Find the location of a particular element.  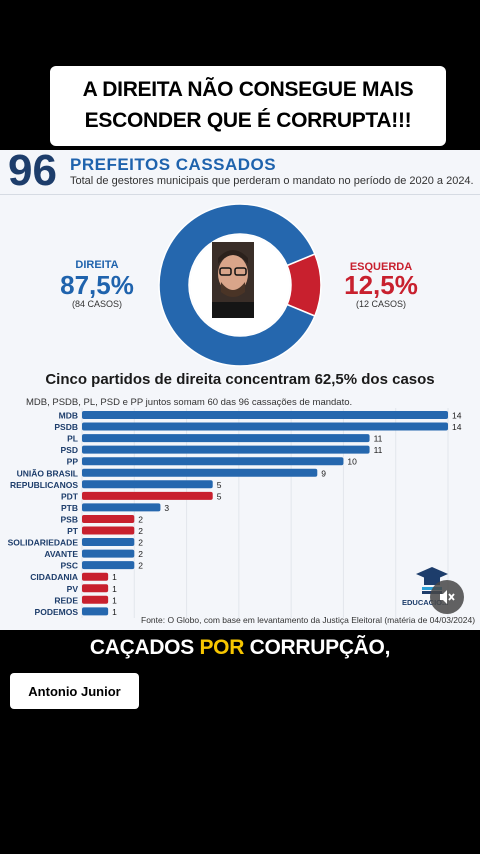

bar-psc is located at coordinates (108, 565).